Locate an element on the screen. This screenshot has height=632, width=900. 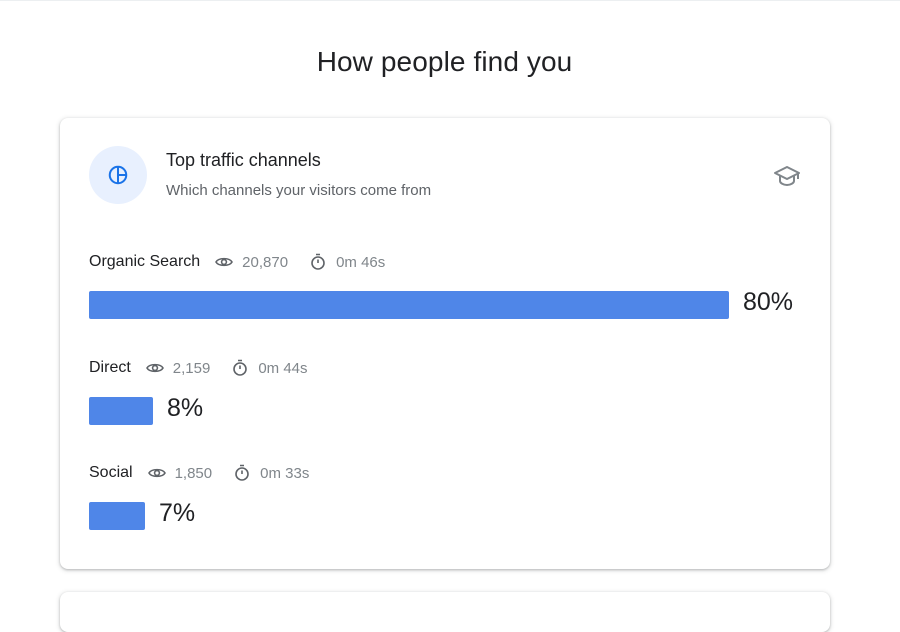
pie-chart-icon is located at coordinates (118, 175).